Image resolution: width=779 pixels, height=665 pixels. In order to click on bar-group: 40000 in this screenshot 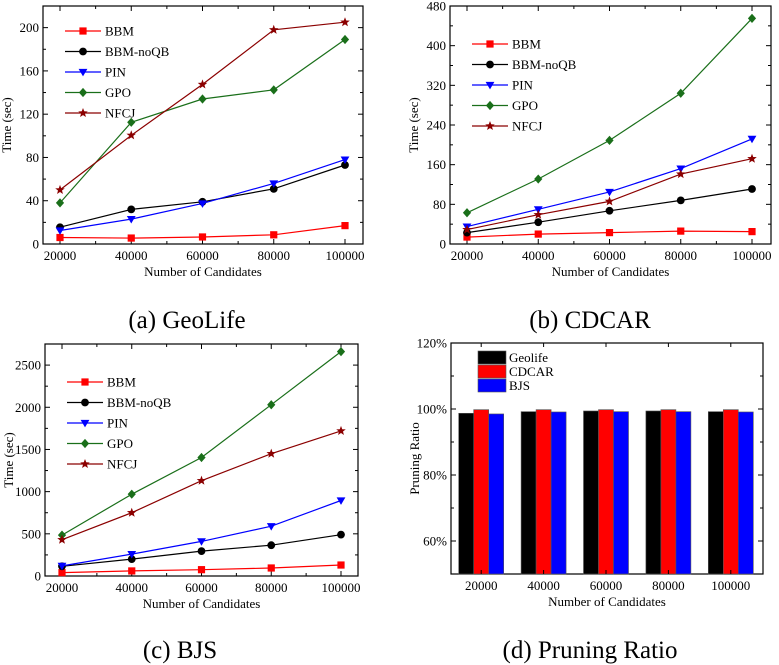, I will do `click(543, 468)`.